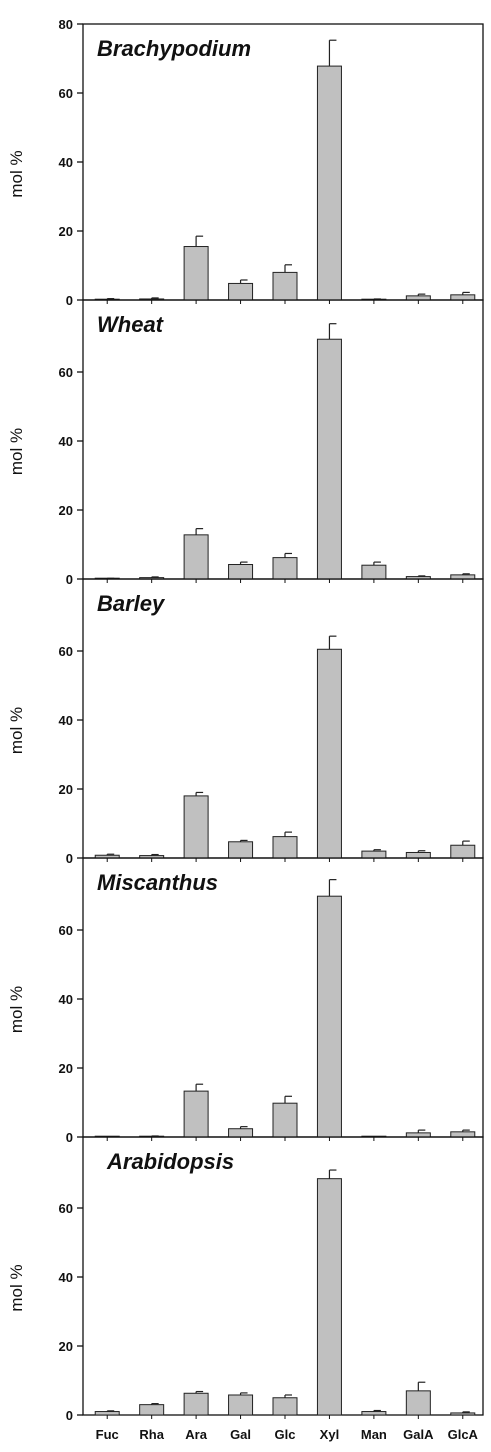 The image size is (491, 1452). What do you see at coordinates (151, 1434) in the screenshot?
I see `x-tick-label: Rha` at bounding box center [151, 1434].